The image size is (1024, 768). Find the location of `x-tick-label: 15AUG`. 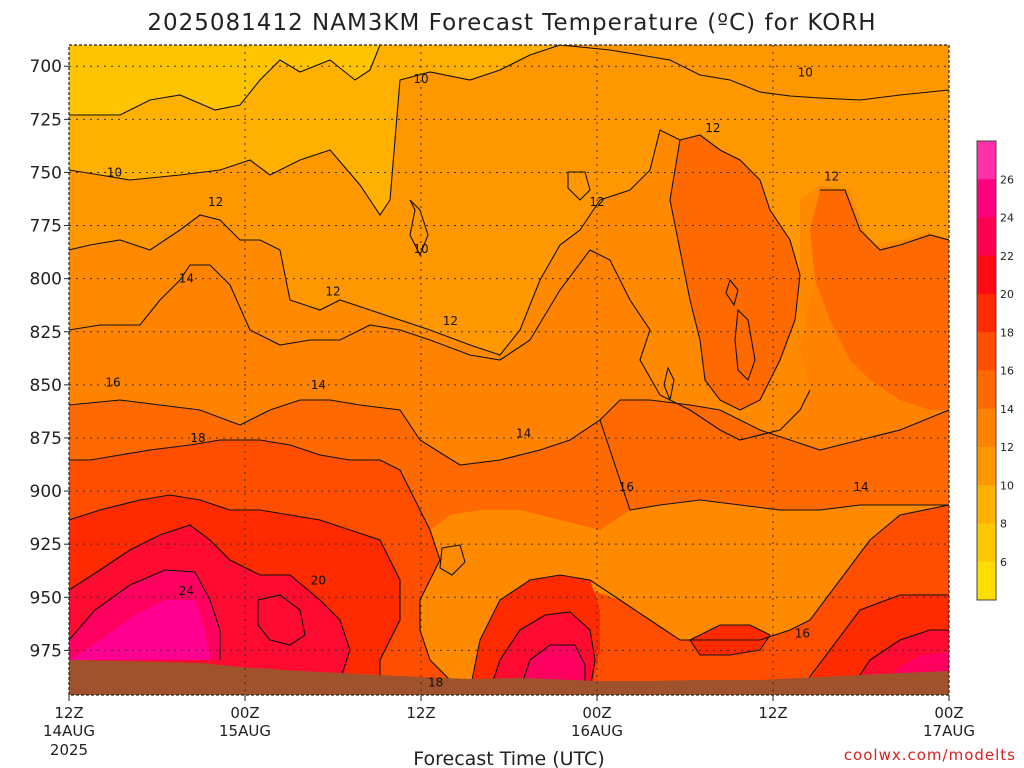

x-tick-label: 15AUG is located at coordinates (245, 731).